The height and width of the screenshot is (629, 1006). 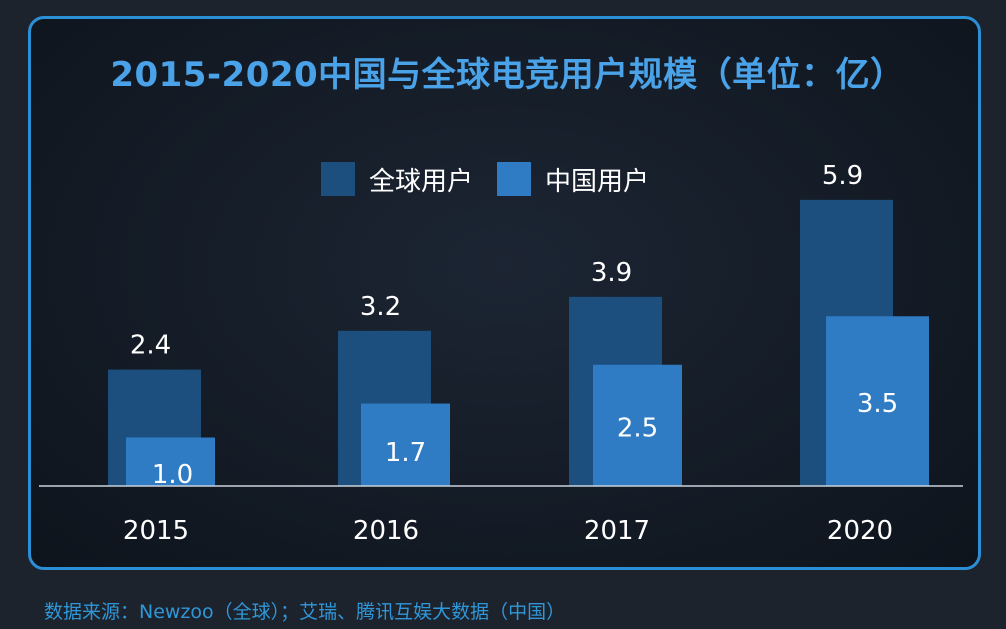 What do you see at coordinates (877, 404) in the screenshot?
I see `data-label-china-2020: 3.5` at bounding box center [877, 404].